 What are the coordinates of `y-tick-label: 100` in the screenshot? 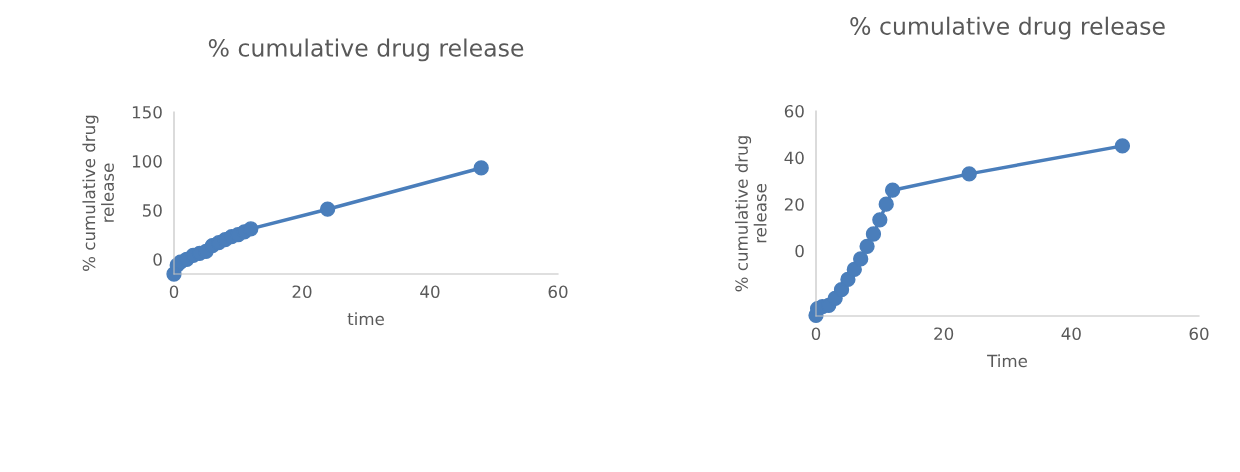 It's located at (147, 161).